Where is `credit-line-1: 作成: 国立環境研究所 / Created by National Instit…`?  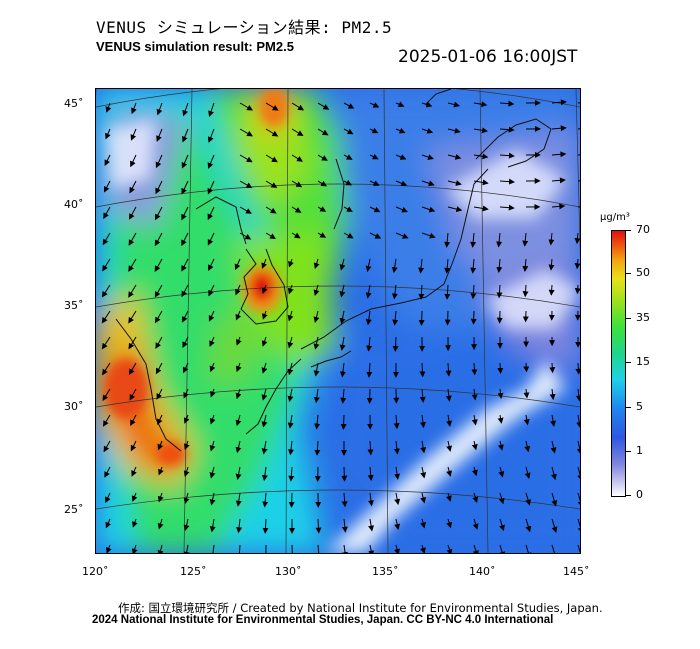
credit-line-1: 作成: 国立環境研究所 / Created by National Instit… is located at coordinates (360, 608).